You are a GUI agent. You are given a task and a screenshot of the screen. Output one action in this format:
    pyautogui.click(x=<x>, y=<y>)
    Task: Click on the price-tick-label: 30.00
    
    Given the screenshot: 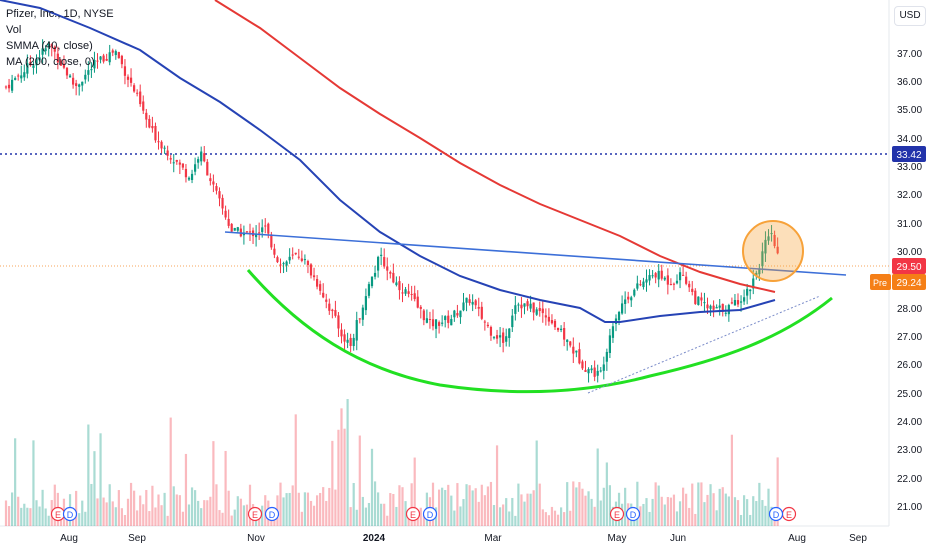 What is the action you would take?
    pyautogui.click(x=909, y=252)
    